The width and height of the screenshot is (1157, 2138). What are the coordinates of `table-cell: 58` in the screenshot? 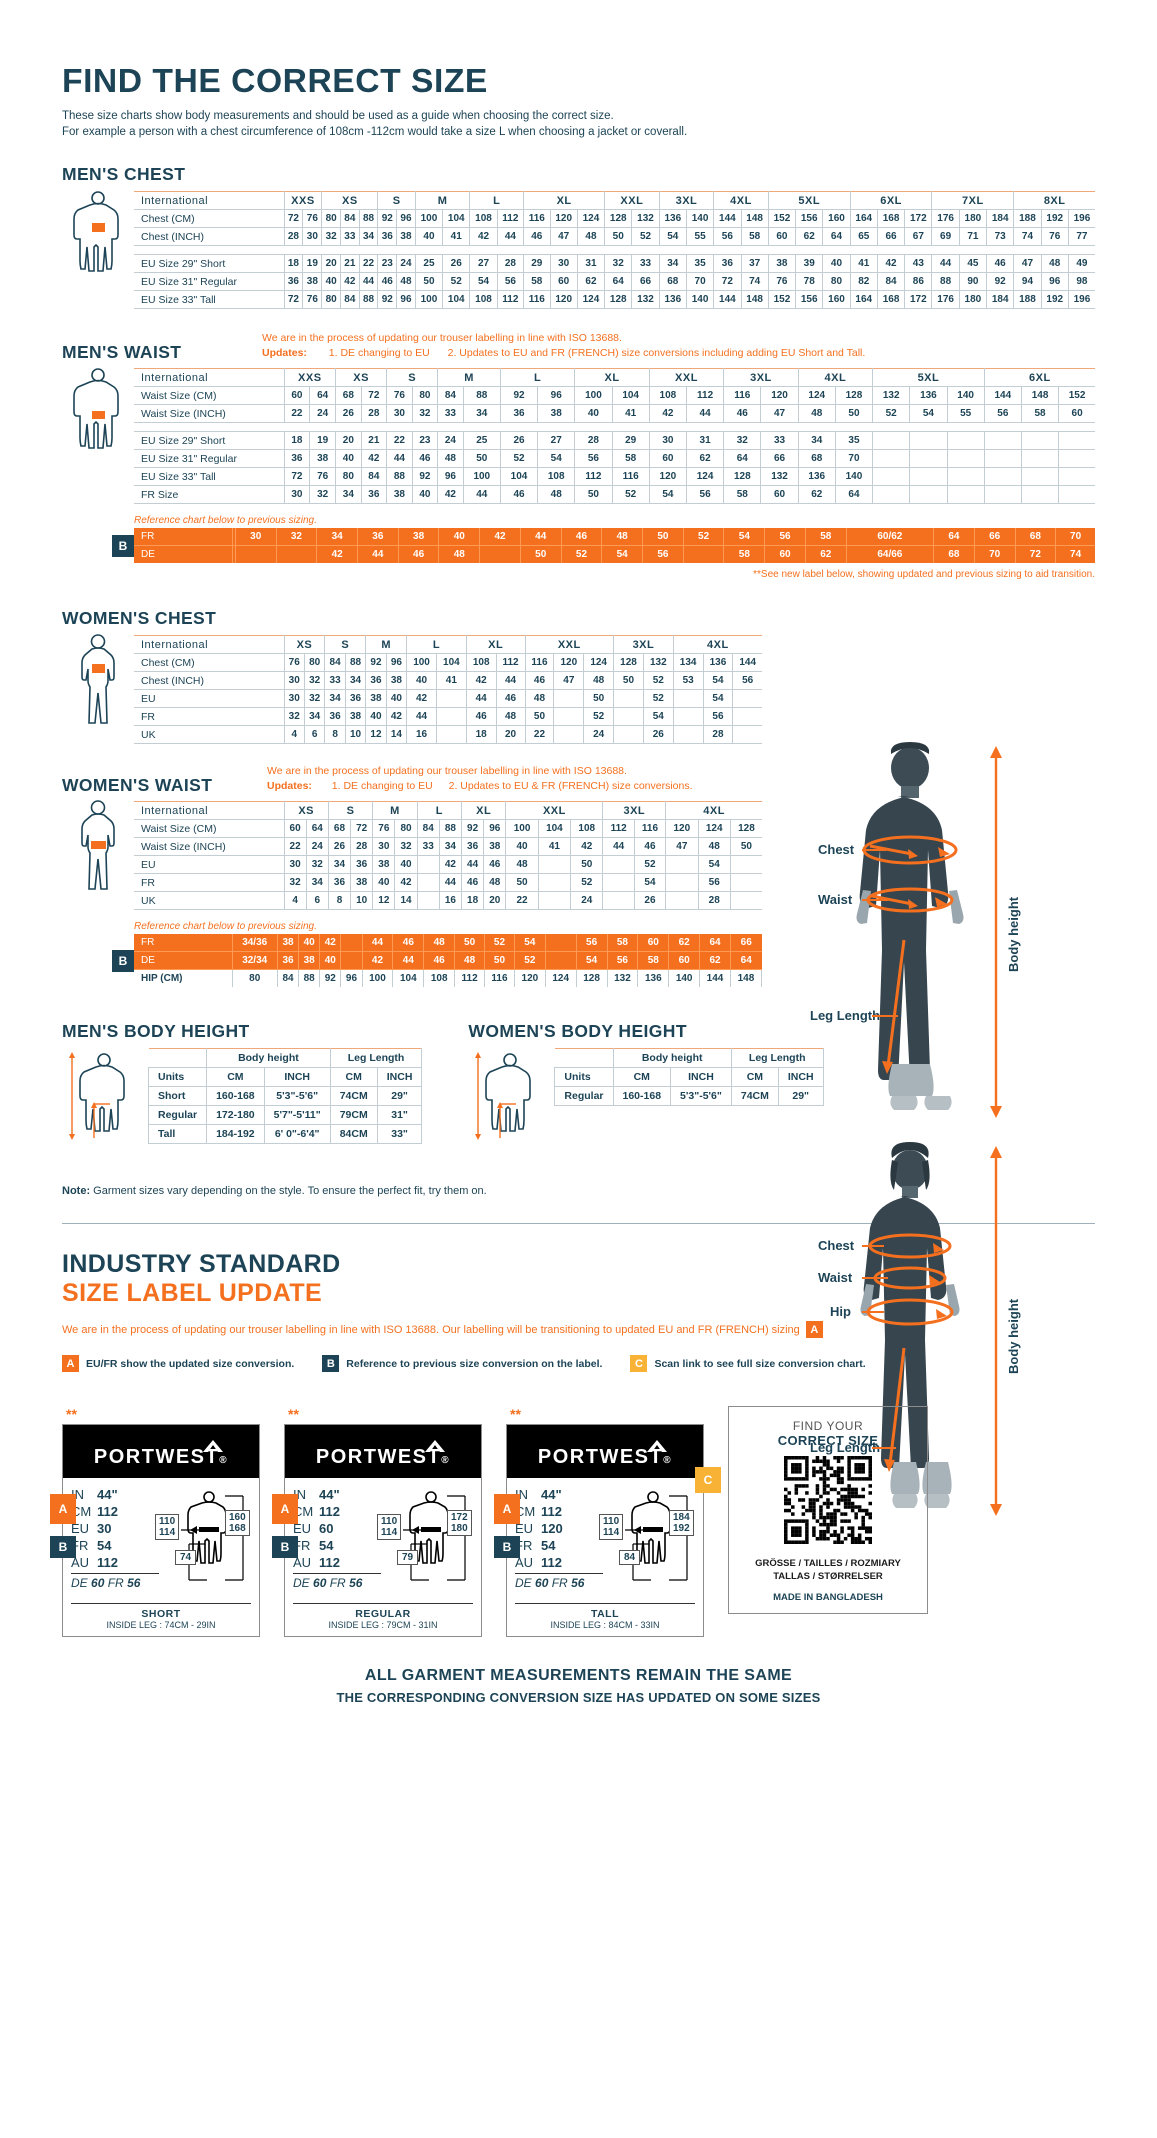 It's located at (755, 236).